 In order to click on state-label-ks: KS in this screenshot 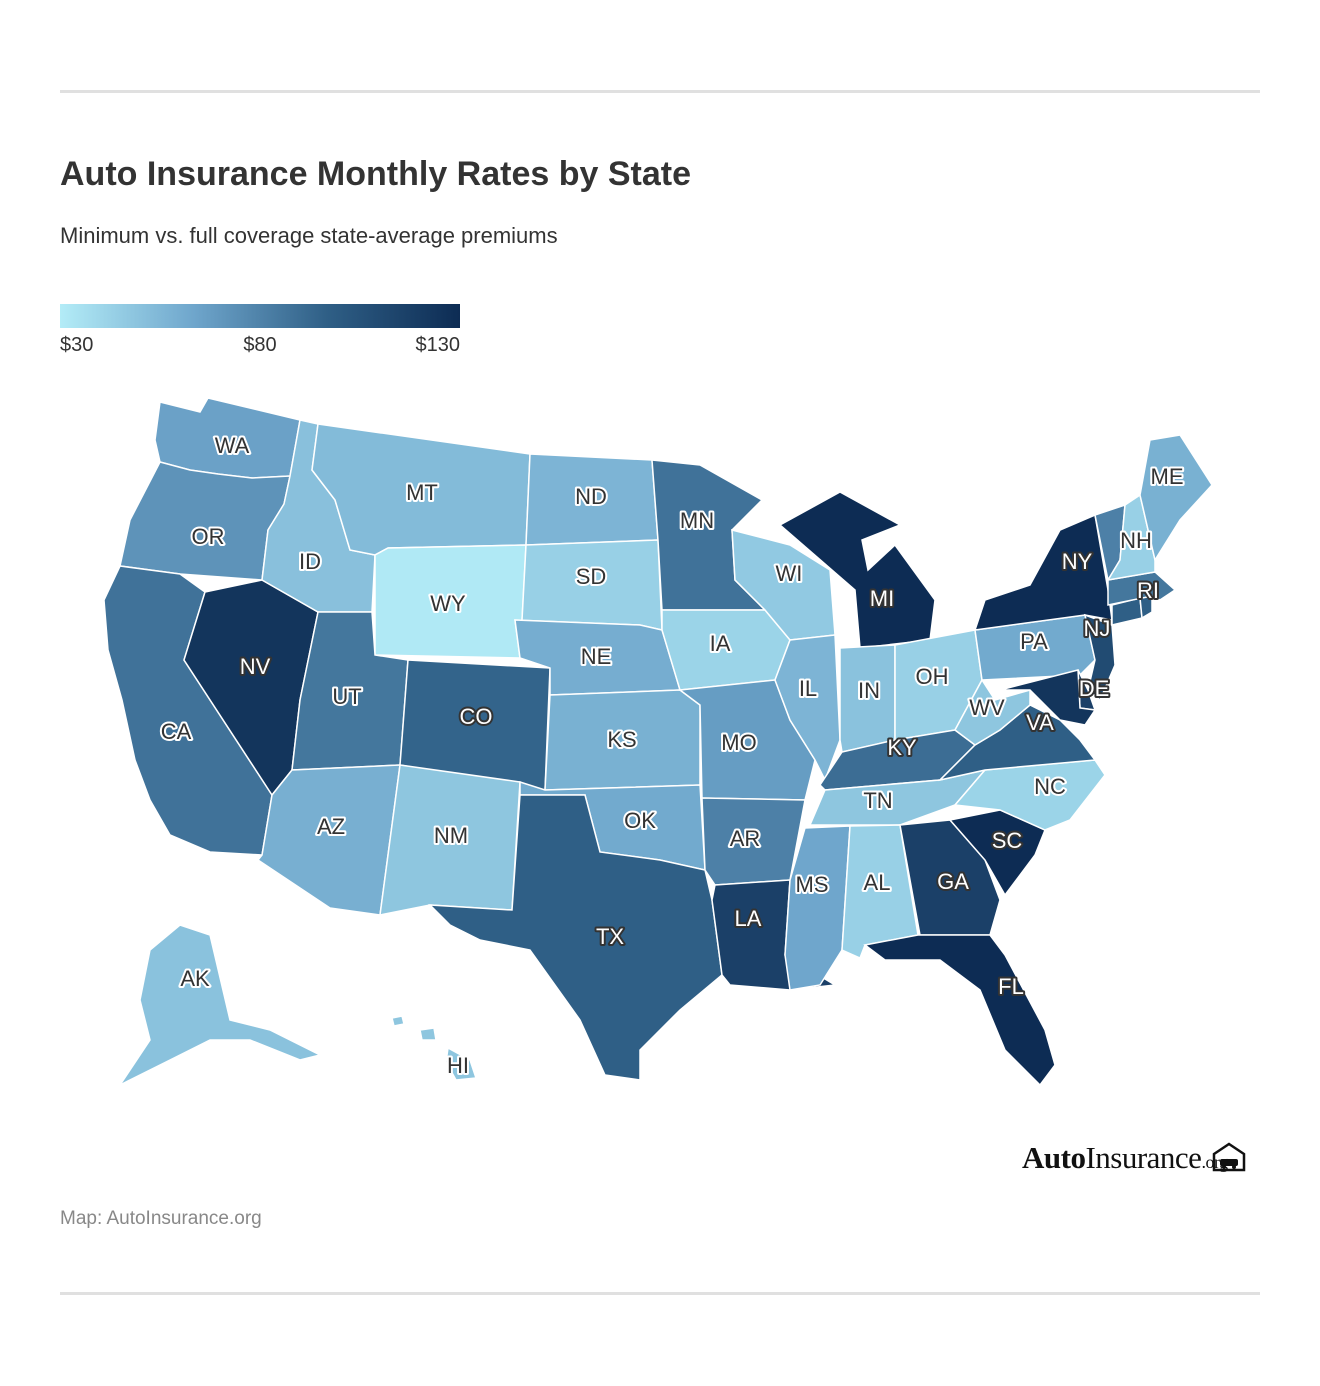, I will do `click(621, 739)`.